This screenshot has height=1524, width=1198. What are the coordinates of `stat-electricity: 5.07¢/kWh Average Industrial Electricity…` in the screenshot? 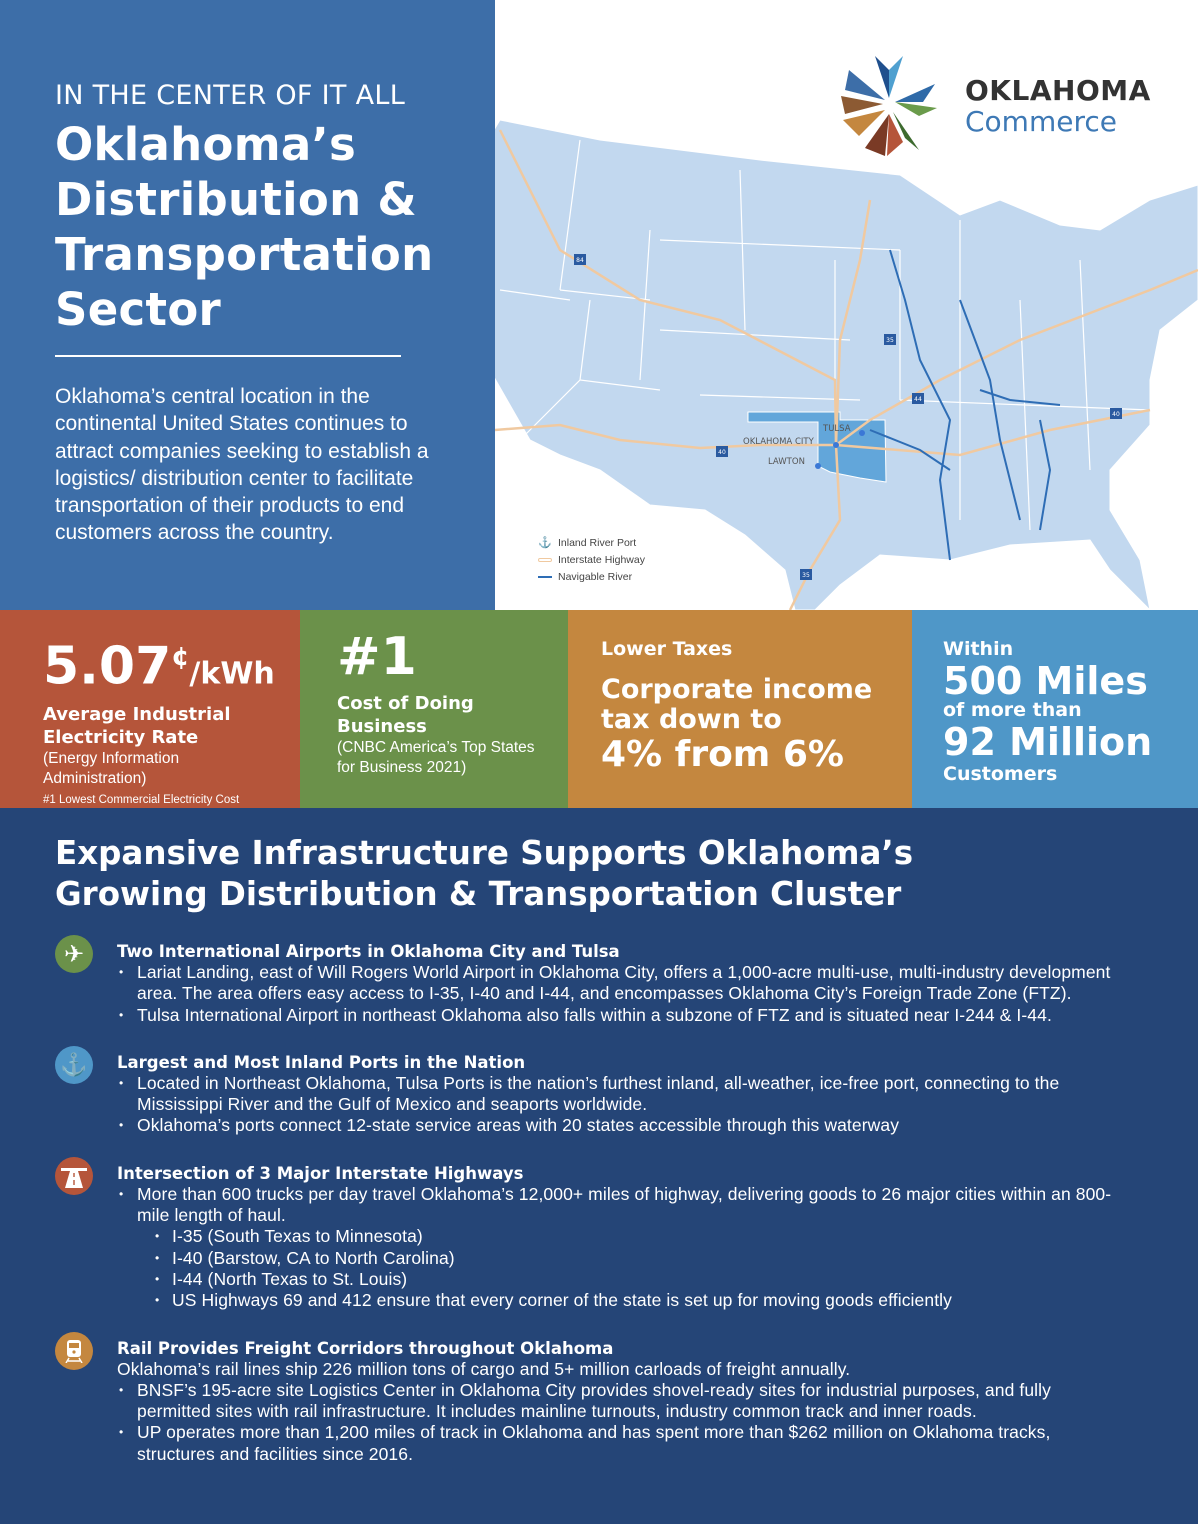 It's located at (150, 709).